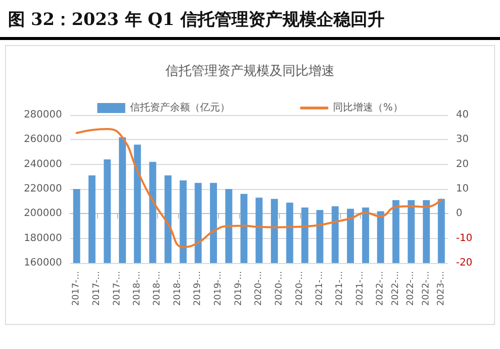  Describe the element at coordinates (462, 164) in the screenshot. I see `y2-tick-label: 20` at that location.